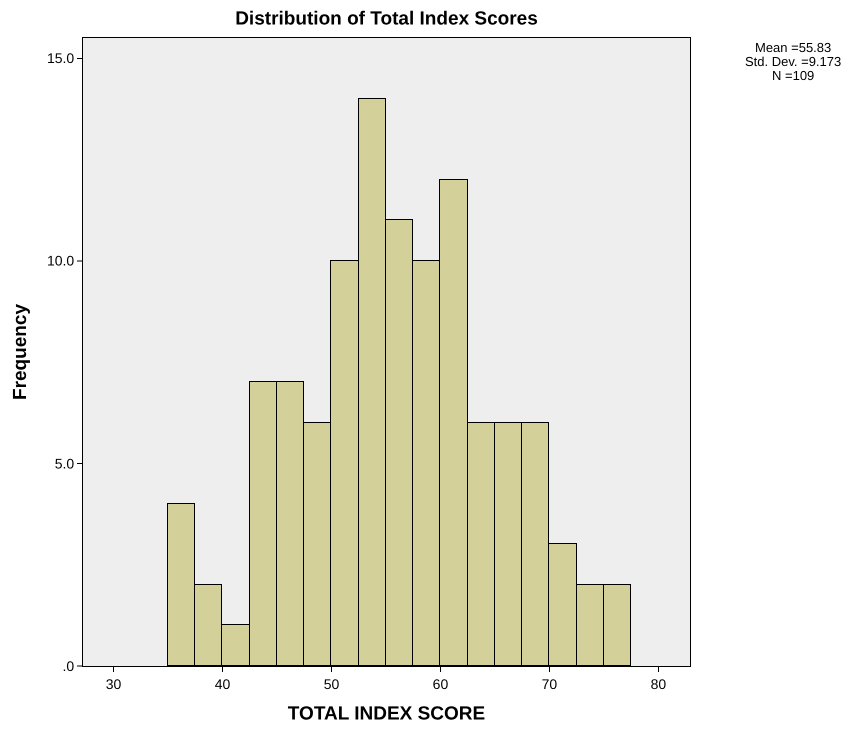  I want to click on text: Std. Dev. =9.173, so click(793, 61).